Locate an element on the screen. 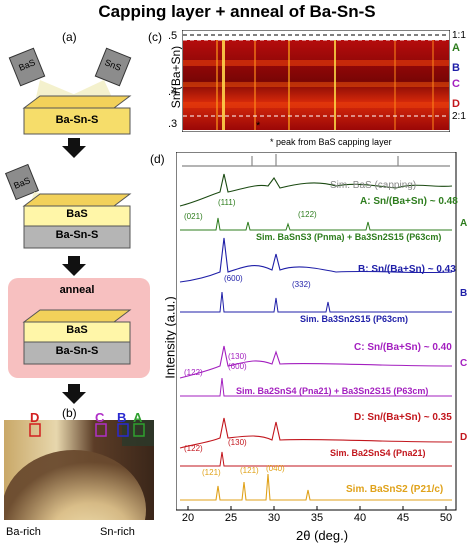  cap-label-step2: BaS is located at coordinates (77, 214).